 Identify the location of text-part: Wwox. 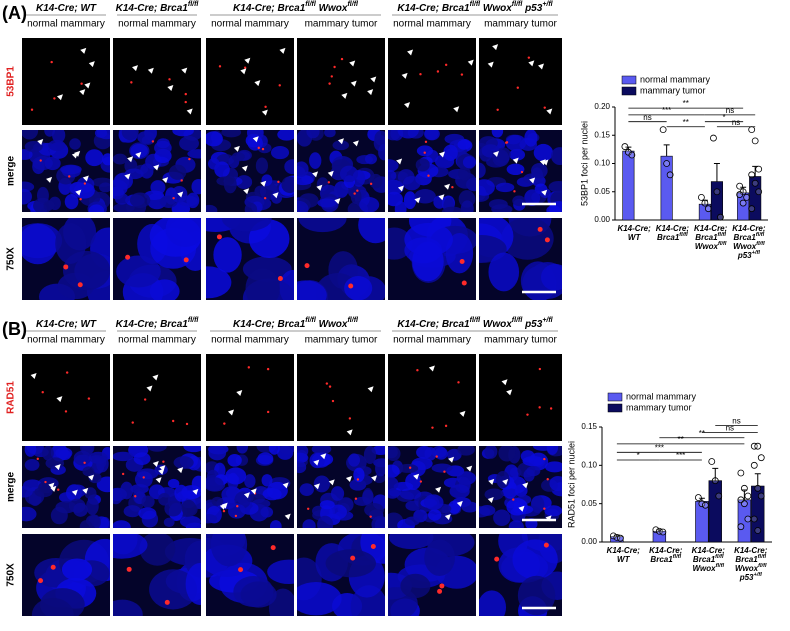
(496, 8).